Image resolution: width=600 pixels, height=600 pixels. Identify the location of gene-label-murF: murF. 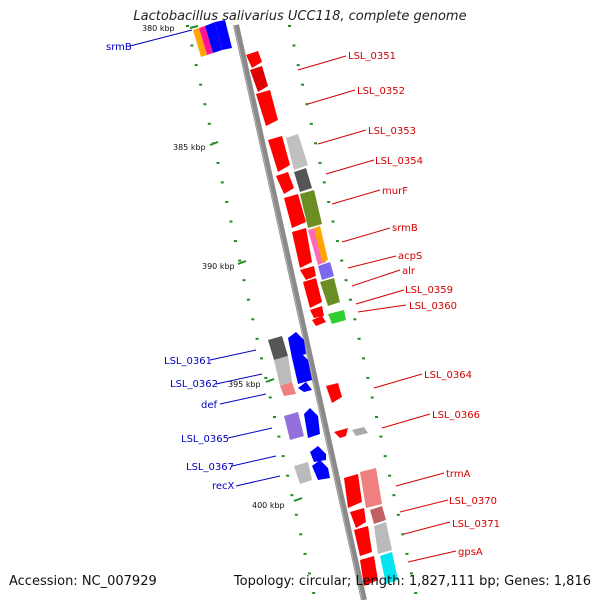
(395, 191).